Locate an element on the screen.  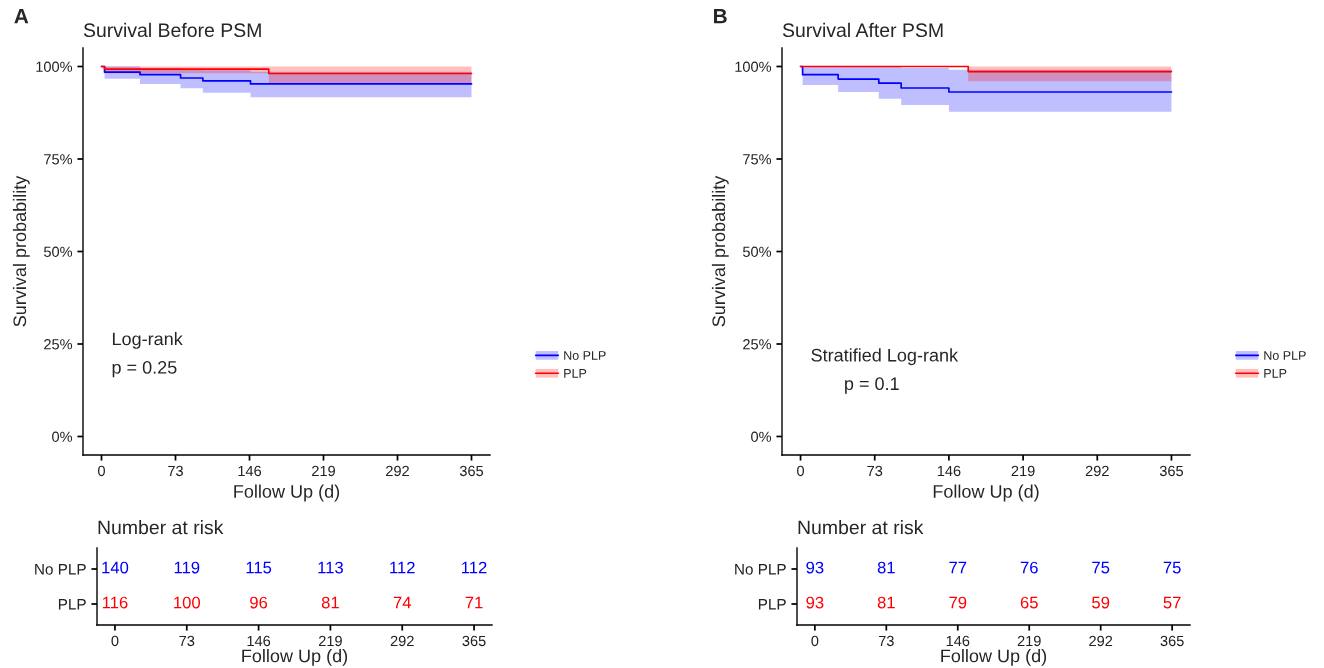
data-label: 76 is located at coordinates (1029, 567).